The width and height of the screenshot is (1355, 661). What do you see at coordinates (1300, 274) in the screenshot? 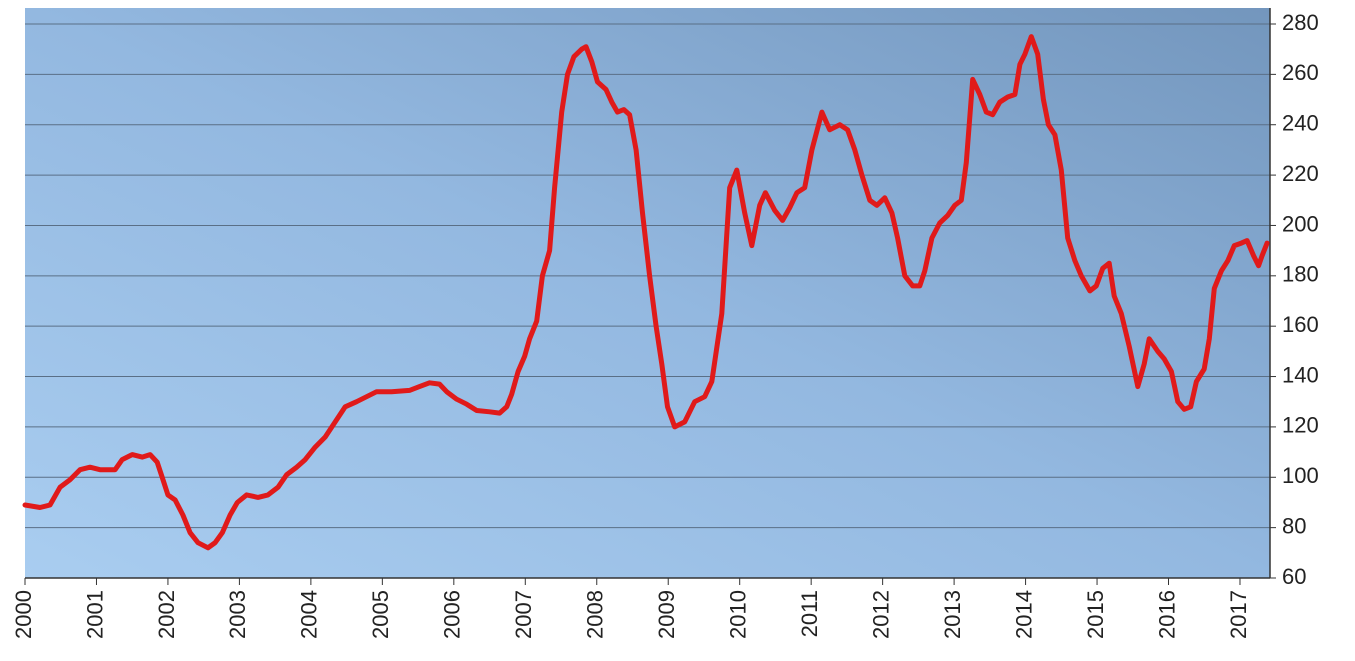
I see `y-tick-label: 180` at bounding box center [1300, 274].